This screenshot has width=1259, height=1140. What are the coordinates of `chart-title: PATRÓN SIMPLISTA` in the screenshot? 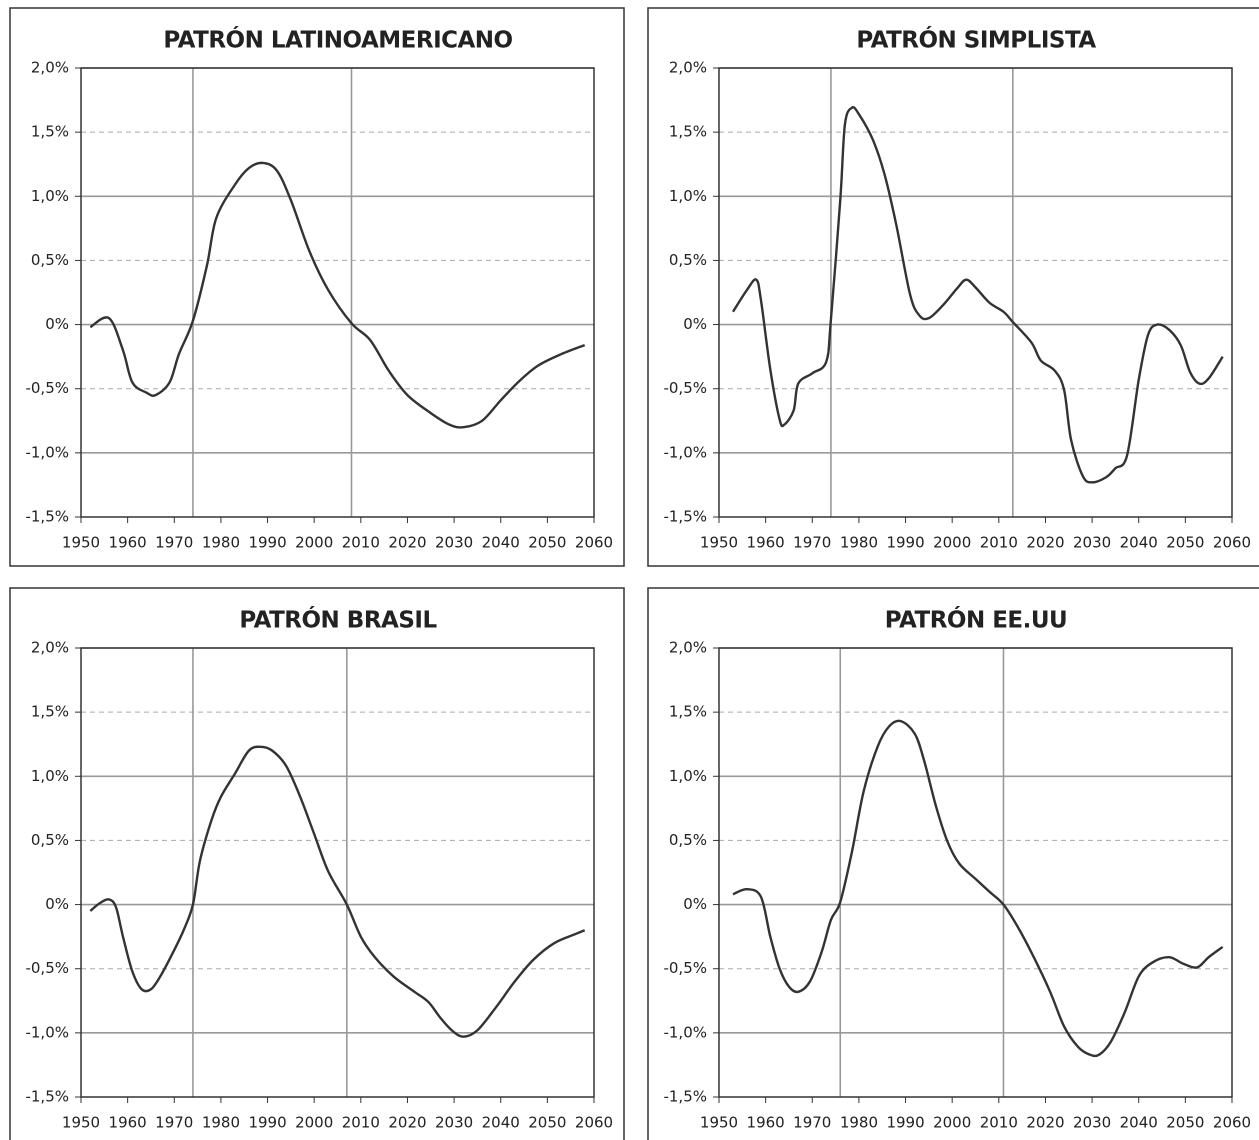 It's located at (976, 40).